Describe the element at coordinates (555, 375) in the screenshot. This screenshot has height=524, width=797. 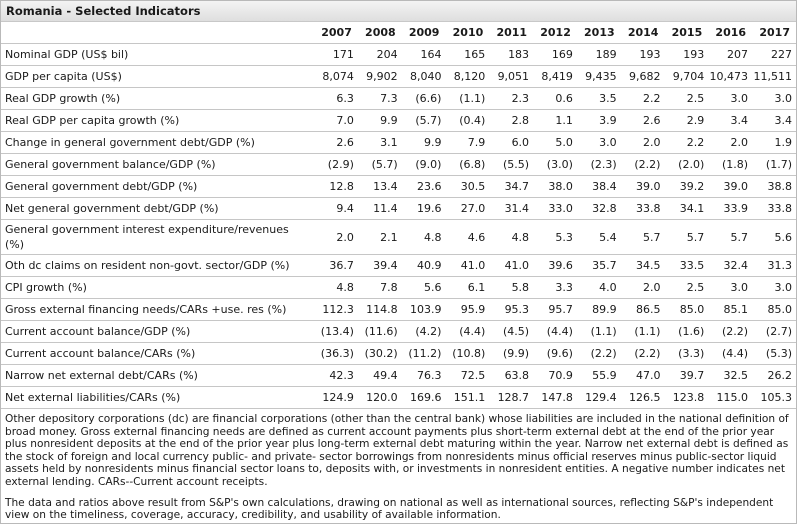
I see `value-cell: 70.9` at that location.